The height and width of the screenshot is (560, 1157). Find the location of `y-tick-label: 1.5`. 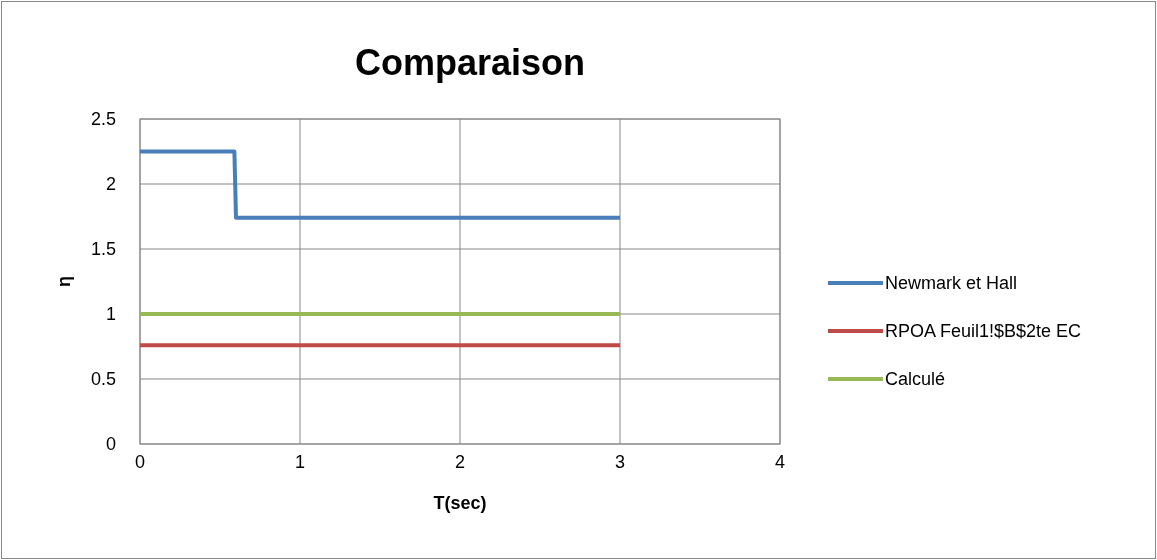

y-tick-label: 1.5 is located at coordinates (103, 249).